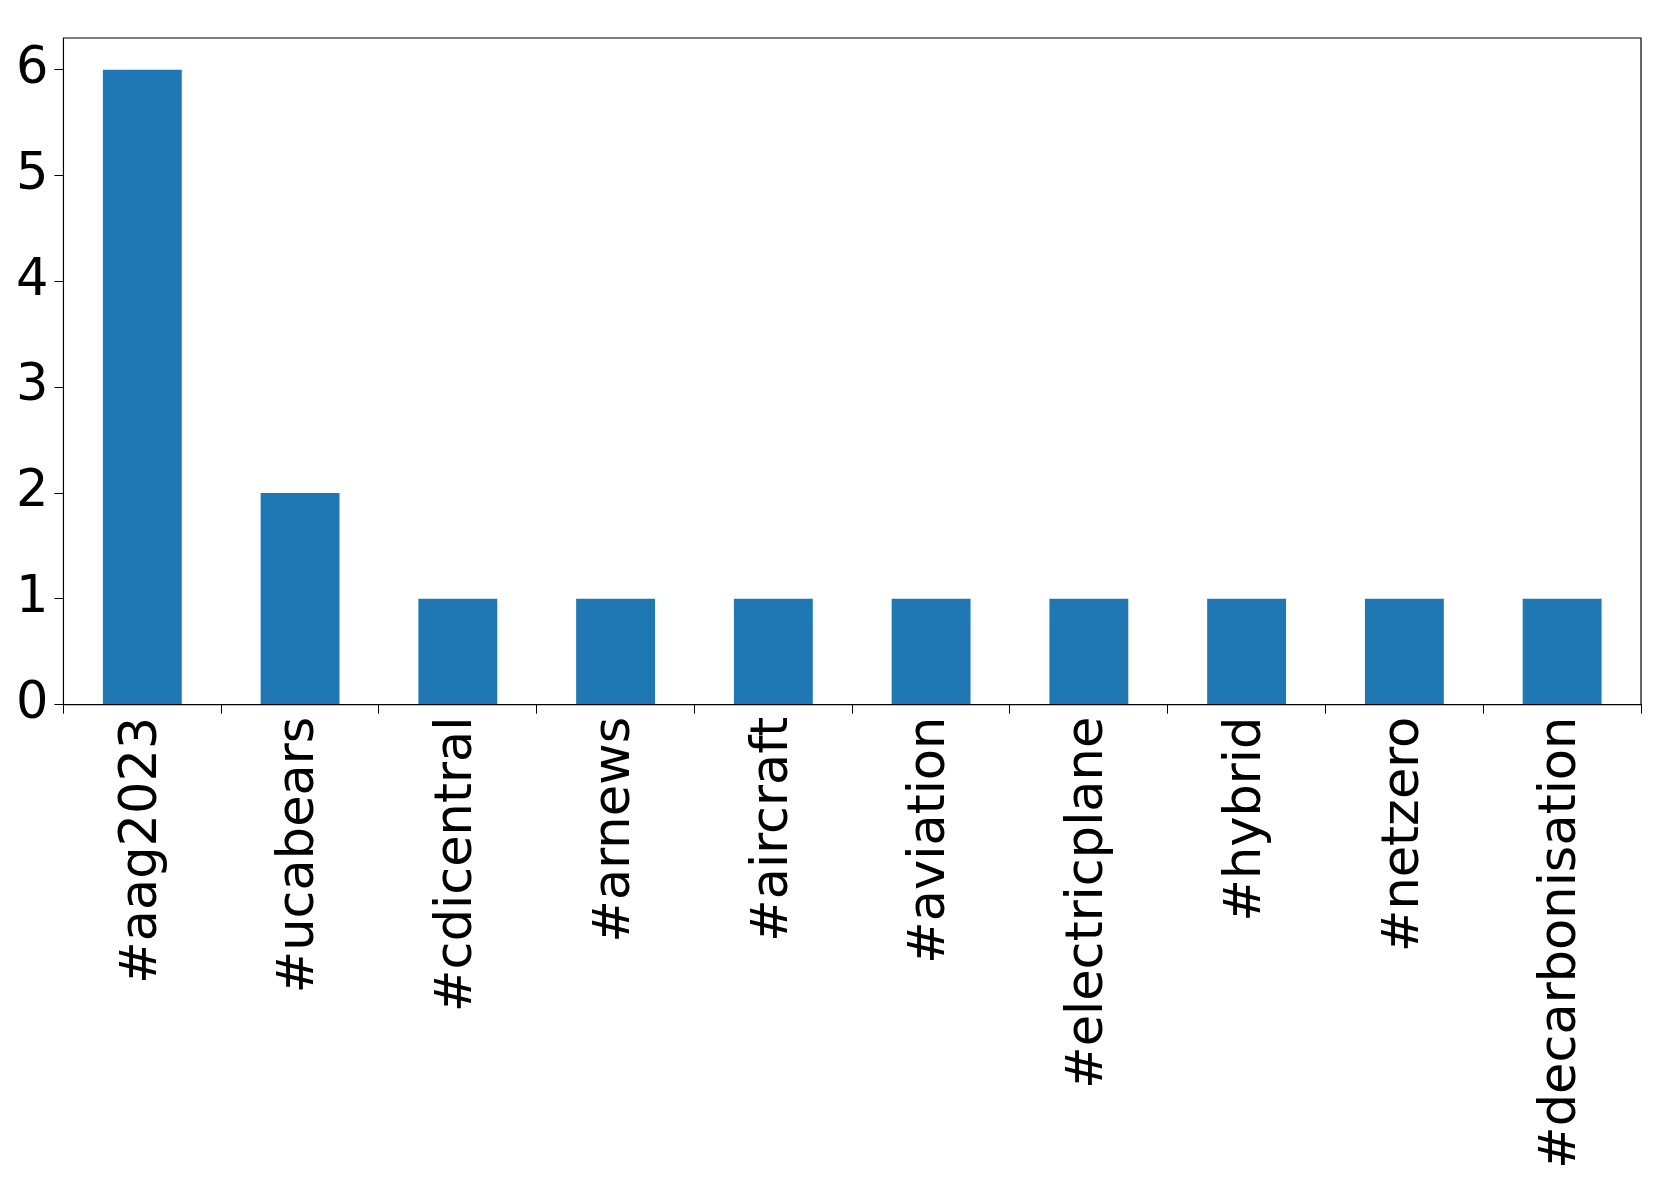 The image size is (1679, 1182). I want to click on y-tick-label: 4, so click(32, 277).